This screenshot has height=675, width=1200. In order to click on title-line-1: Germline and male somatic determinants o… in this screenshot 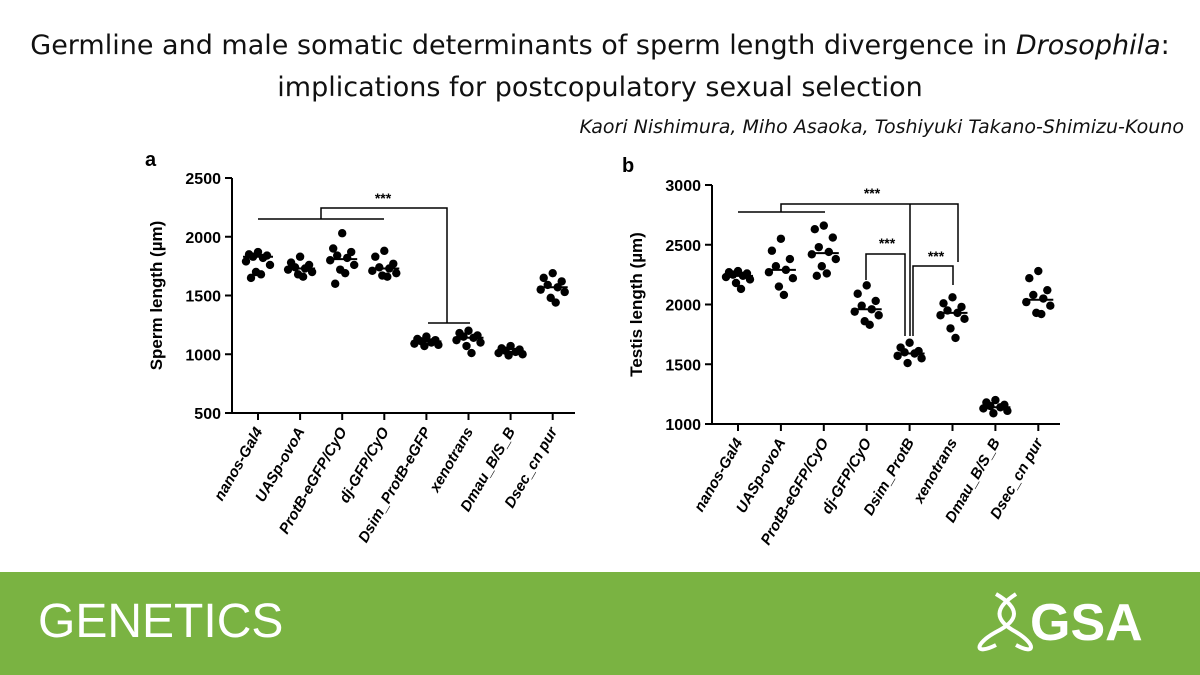, I will do `click(600, 45)`.